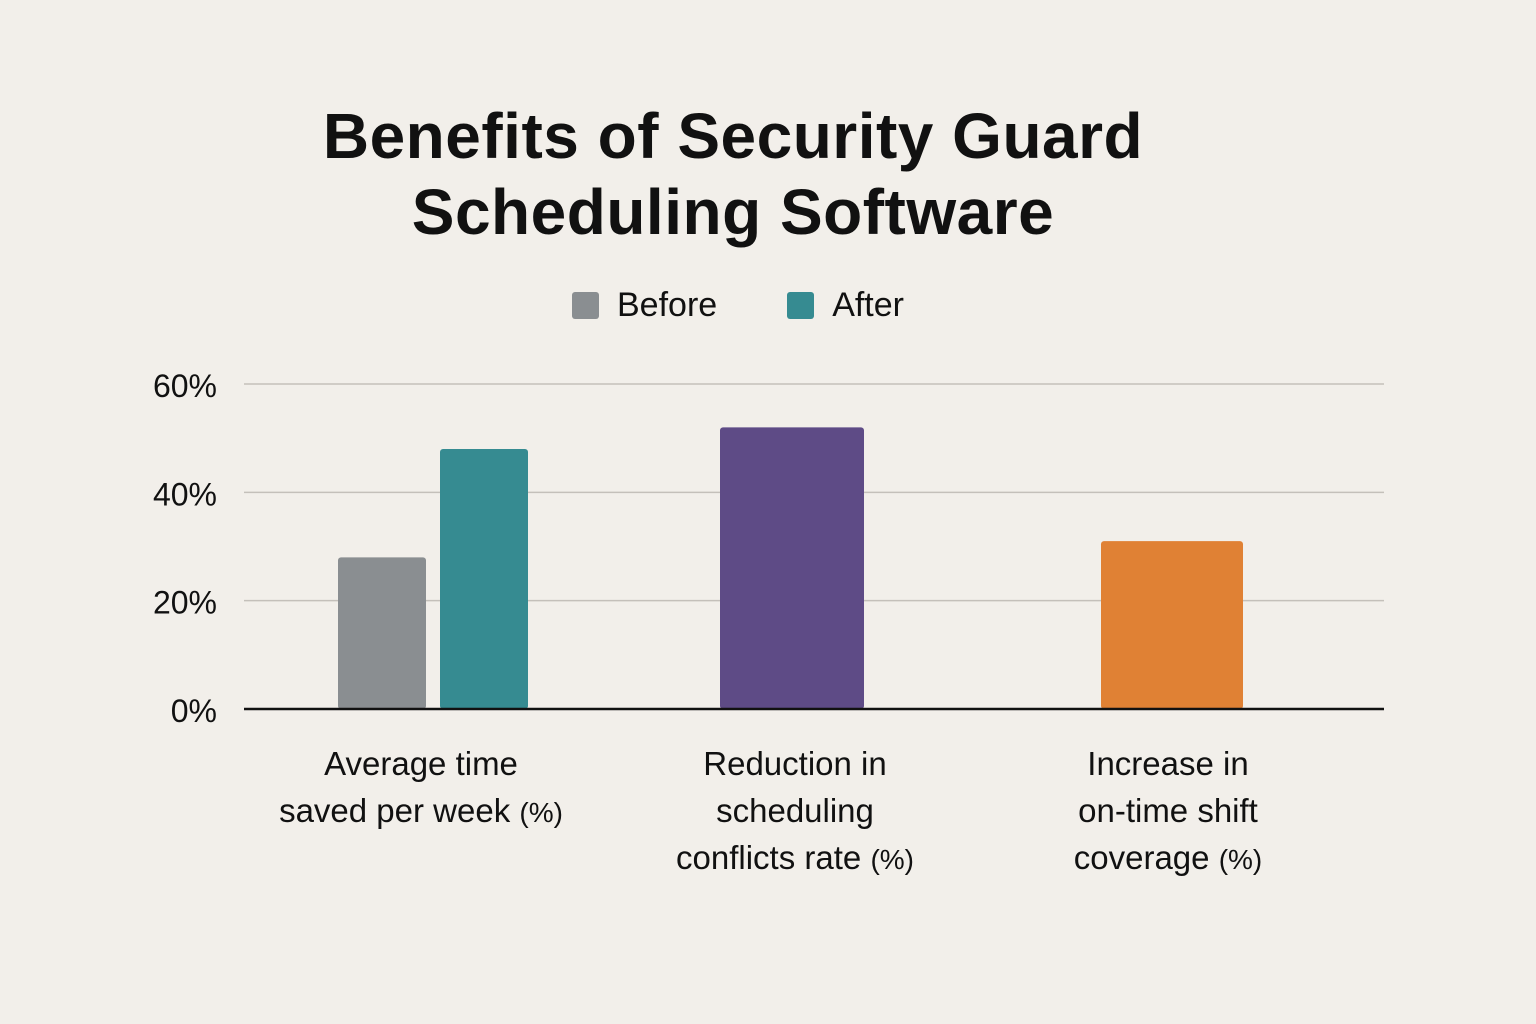 The height and width of the screenshot is (1024, 1536). Describe the element at coordinates (185, 386) in the screenshot. I see `y-tick-label: 60%` at that location.